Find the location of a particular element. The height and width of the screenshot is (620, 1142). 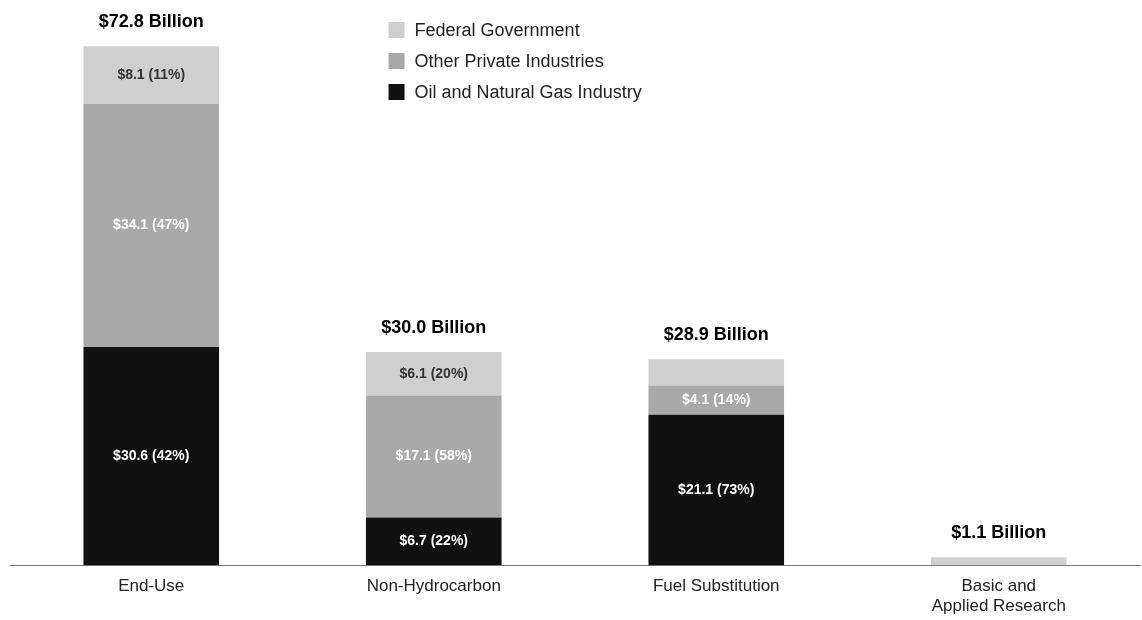

data-label: $6.7 (22%) is located at coordinates (433, 540).